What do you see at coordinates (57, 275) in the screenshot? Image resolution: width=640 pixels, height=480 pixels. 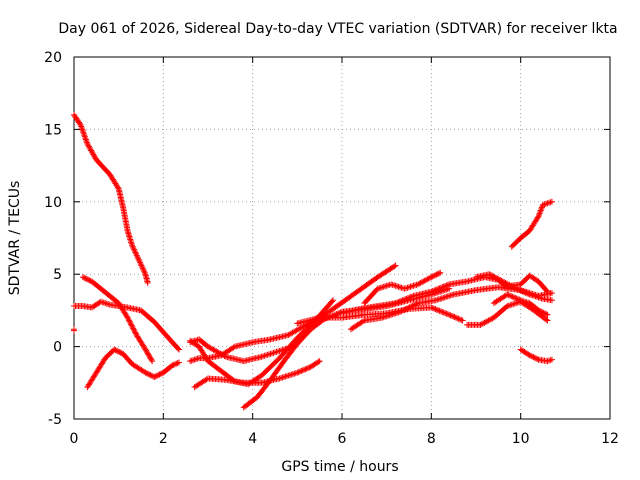 I see `y-tick-label: 5` at bounding box center [57, 275].